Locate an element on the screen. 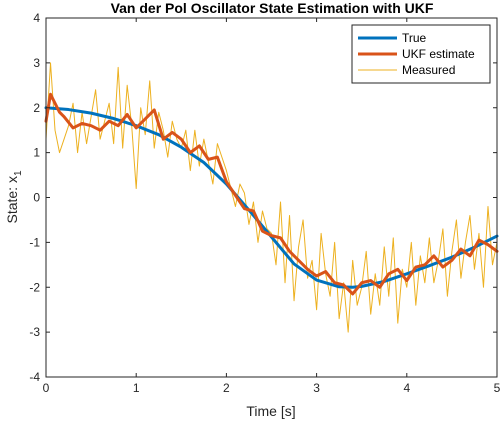 Image resolution: width=504 pixels, height=423 pixels. x-tick-label: 4 is located at coordinates (406, 388).